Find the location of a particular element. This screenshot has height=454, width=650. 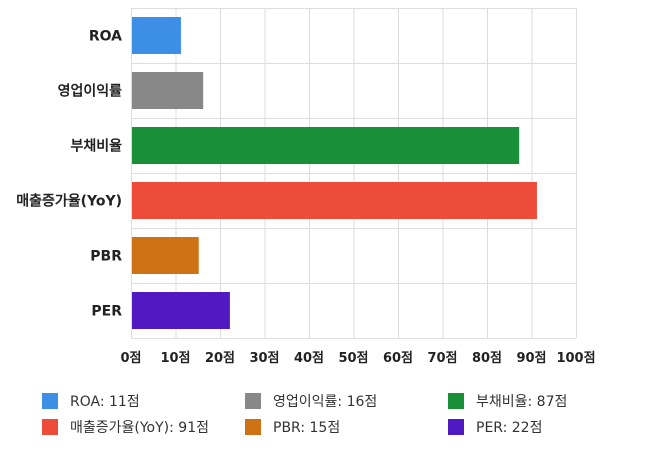

legend-item-4: PBR: 15점 is located at coordinates (292, 427).